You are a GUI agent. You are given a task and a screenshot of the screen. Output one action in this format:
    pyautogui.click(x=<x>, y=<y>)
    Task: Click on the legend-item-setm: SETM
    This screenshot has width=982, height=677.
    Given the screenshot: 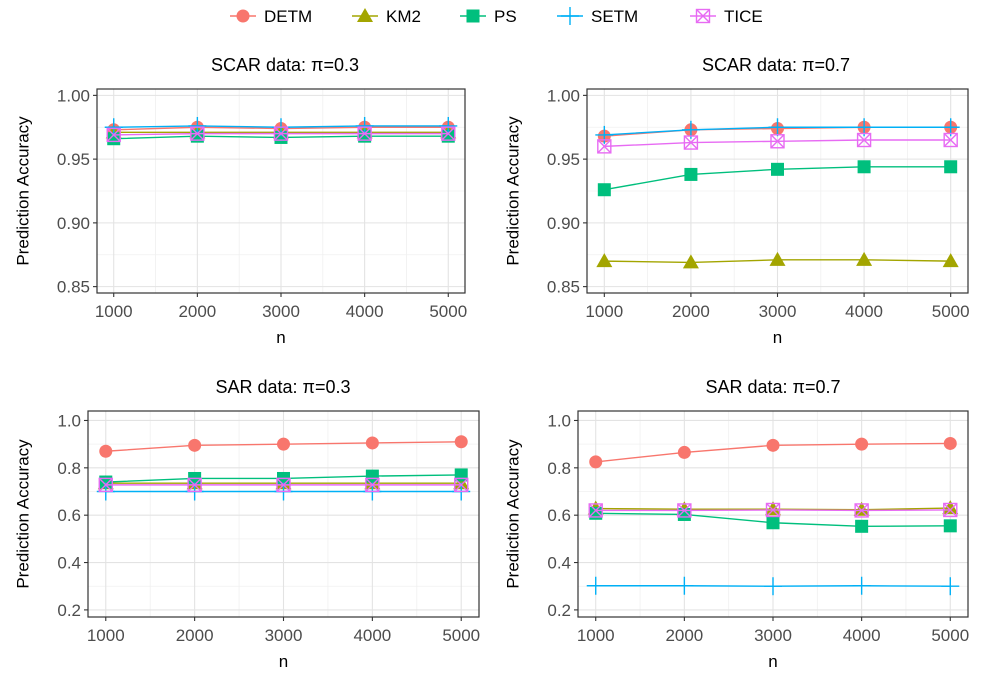 What is the action you would take?
    pyautogui.click(x=597, y=16)
    